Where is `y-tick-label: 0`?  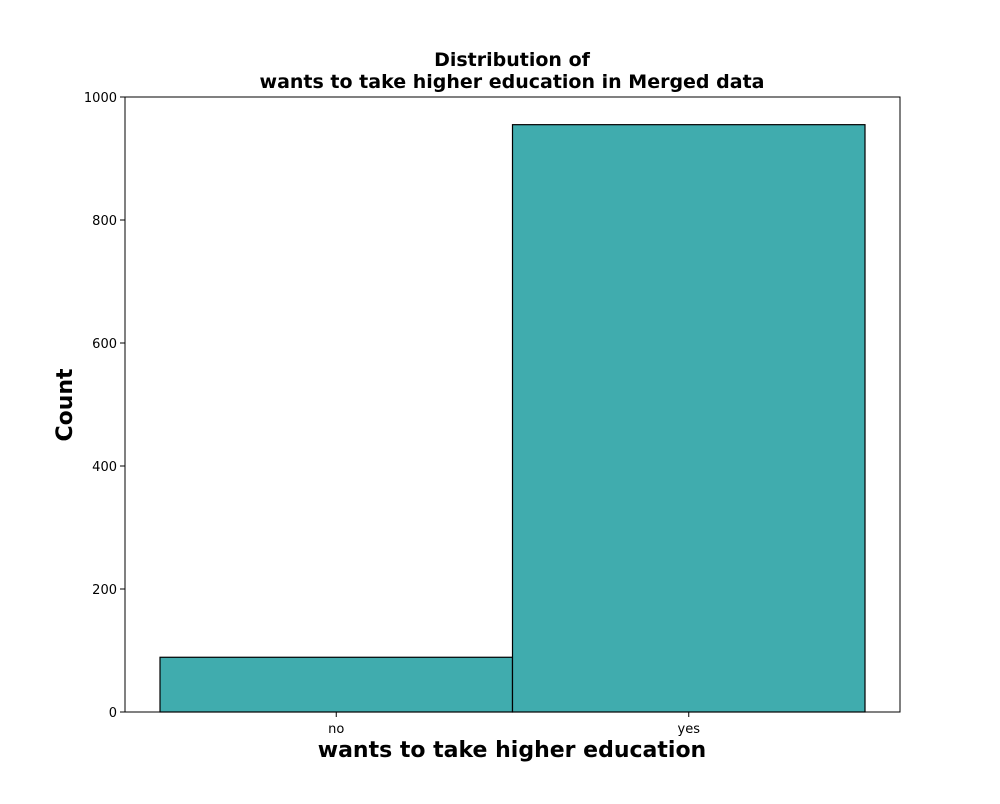 y-tick-label: 0 is located at coordinates (113, 713).